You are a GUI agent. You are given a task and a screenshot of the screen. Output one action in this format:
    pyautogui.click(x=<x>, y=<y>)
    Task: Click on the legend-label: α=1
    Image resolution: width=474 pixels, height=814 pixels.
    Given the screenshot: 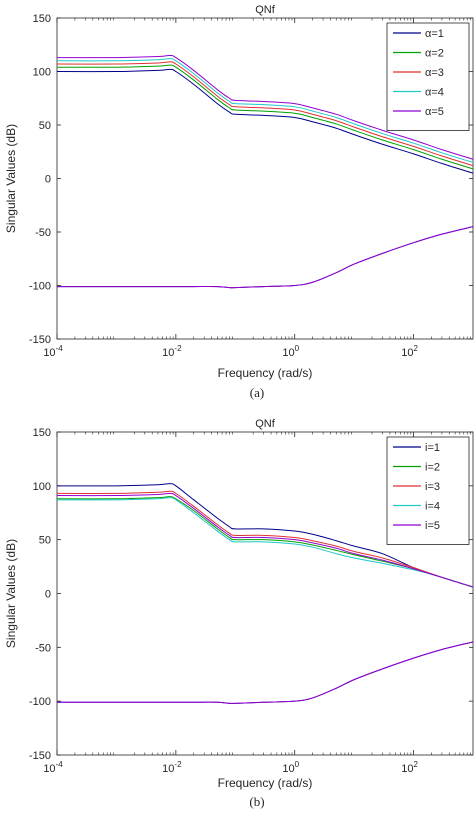 What is the action you would take?
    pyautogui.click(x=434, y=34)
    